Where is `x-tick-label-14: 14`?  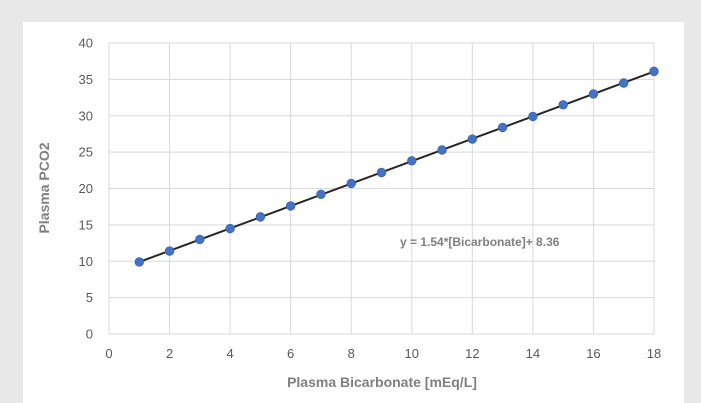
x-tick-label-14: 14 is located at coordinates (533, 353).